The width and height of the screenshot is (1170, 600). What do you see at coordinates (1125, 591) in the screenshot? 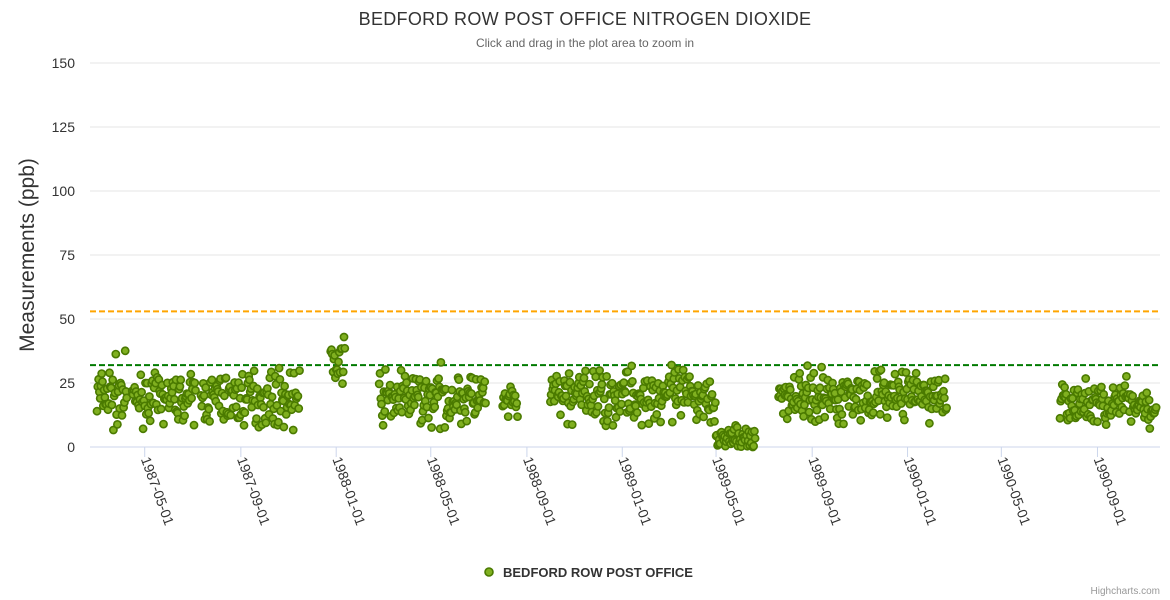
I see `credits-link: Highcharts.com` at bounding box center [1125, 591].